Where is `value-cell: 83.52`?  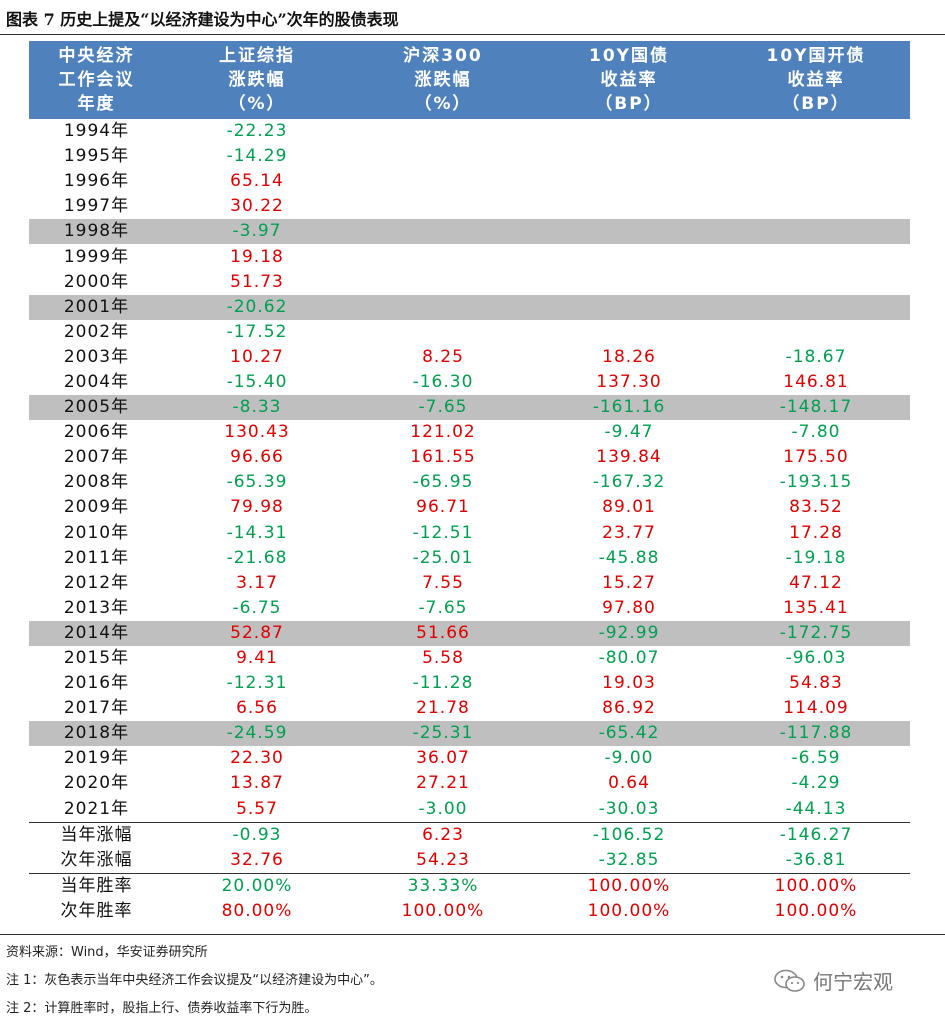
value-cell: 83.52 is located at coordinates (816, 507).